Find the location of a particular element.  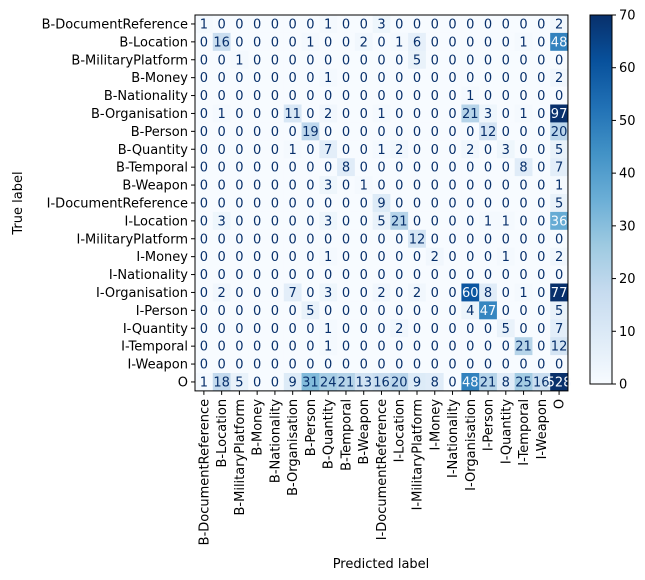

y-tick-label: I-Money is located at coordinates (162, 257).